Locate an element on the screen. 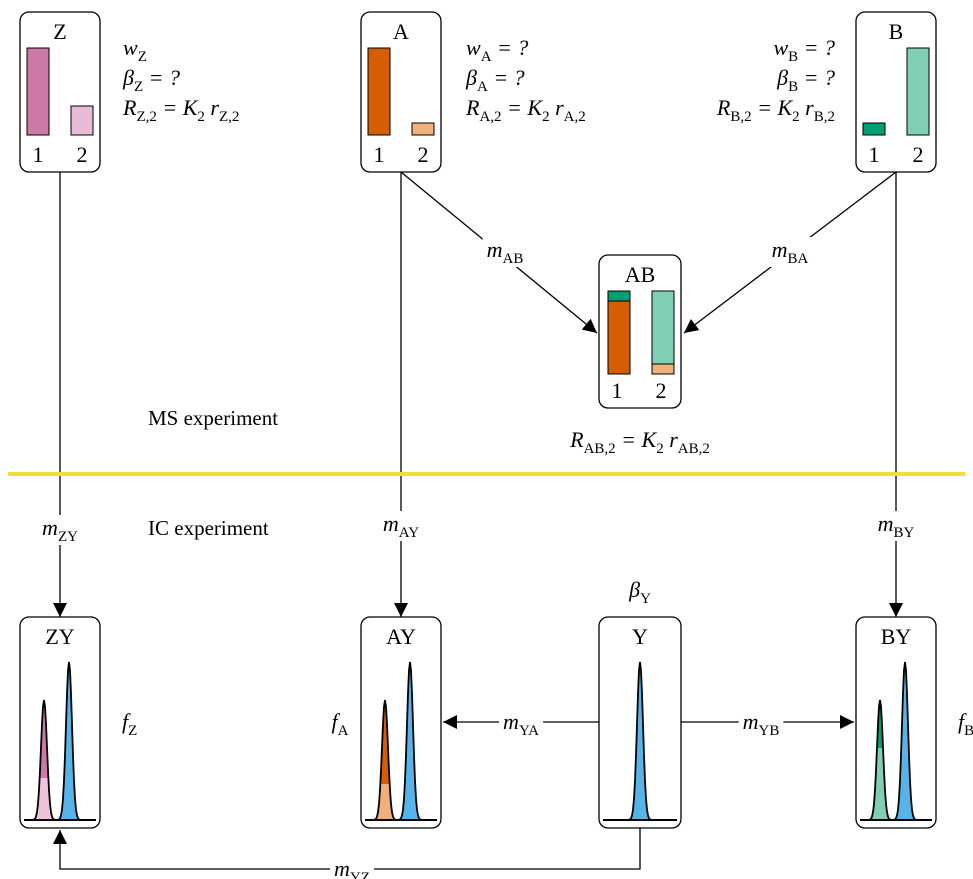 The height and width of the screenshot is (879, 973). formula-text: fB is located at coordinates (965, 724).